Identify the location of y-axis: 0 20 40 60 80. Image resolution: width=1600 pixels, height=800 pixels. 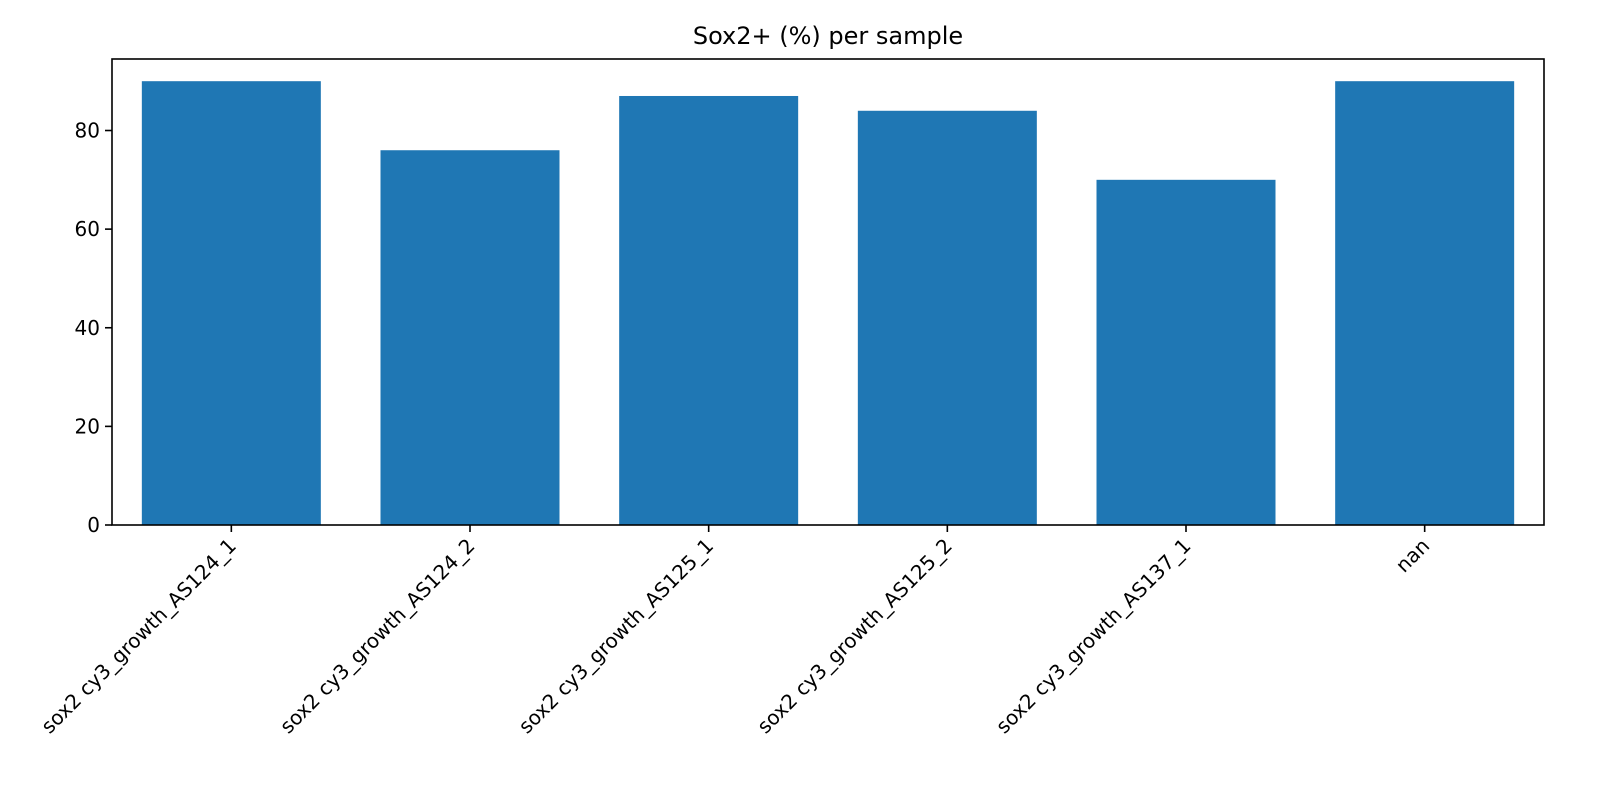
(93, 328).